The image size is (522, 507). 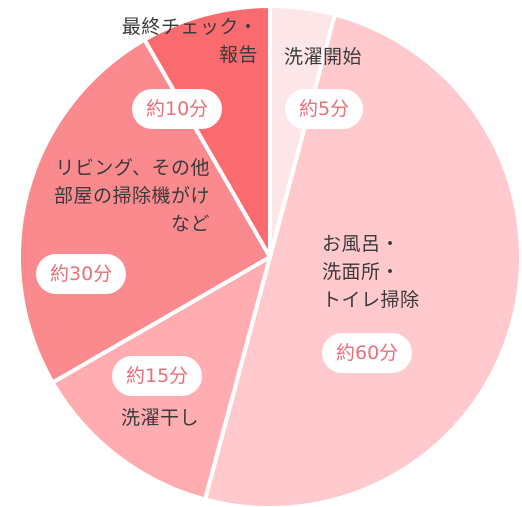 What do you see at coordinates (81, 274) in the screenshot?
I see `slice-badge-vacuum: 約30分` at bounding box center [81, 274].